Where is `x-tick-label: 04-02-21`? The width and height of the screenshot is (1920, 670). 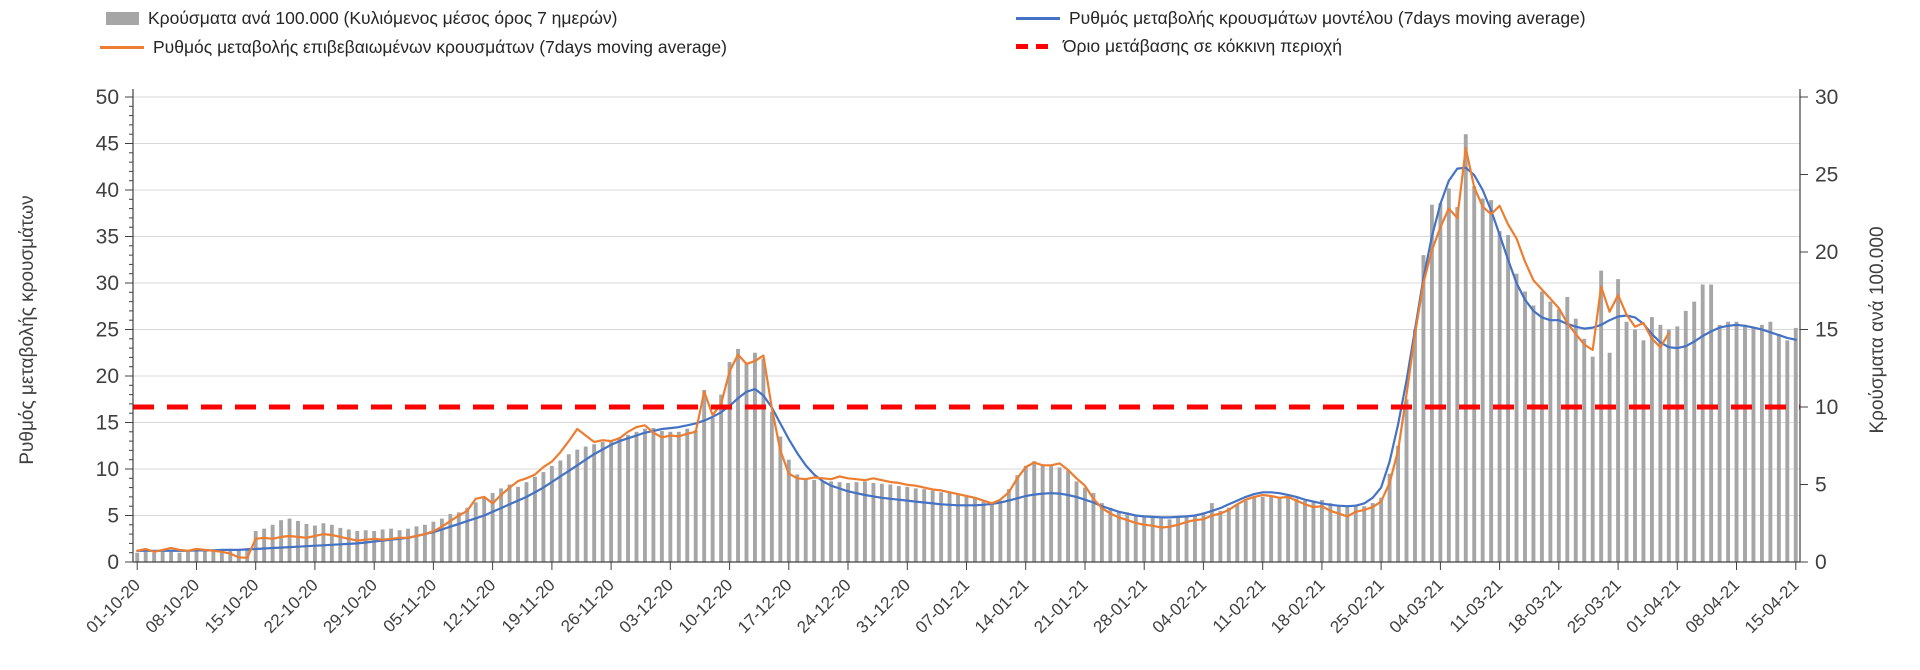
x-tick-label: 04-02-21 is located at coordinates (1180, 606).